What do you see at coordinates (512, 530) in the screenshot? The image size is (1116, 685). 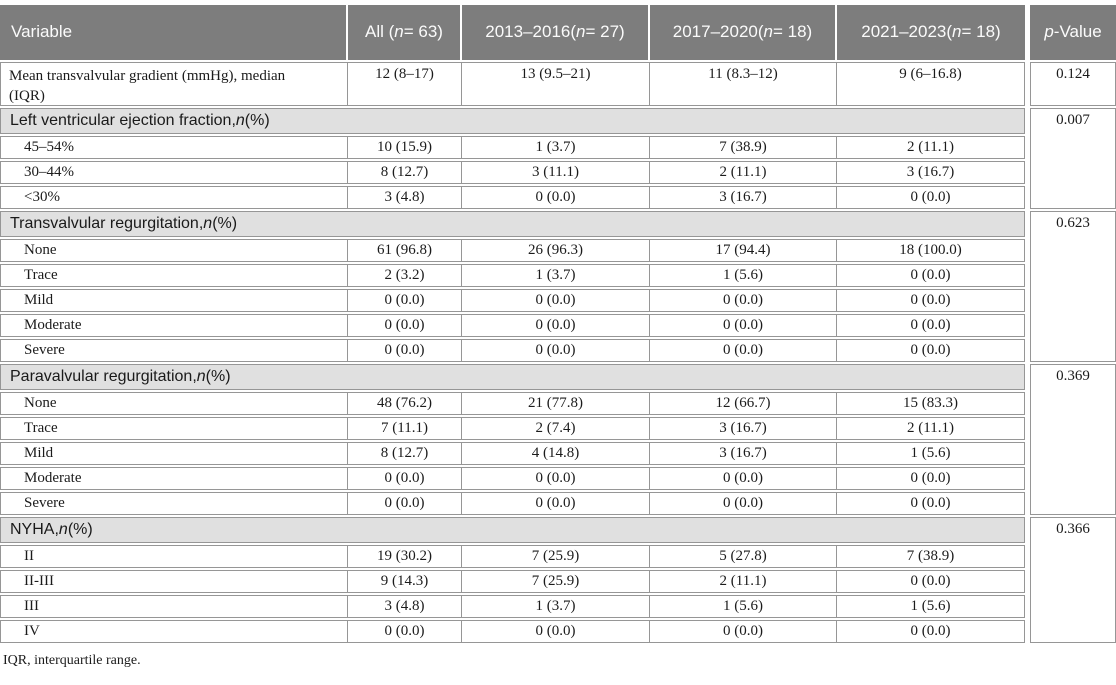 I see `section-header: NYHA, n (%)` at bounding box center [512, 530].